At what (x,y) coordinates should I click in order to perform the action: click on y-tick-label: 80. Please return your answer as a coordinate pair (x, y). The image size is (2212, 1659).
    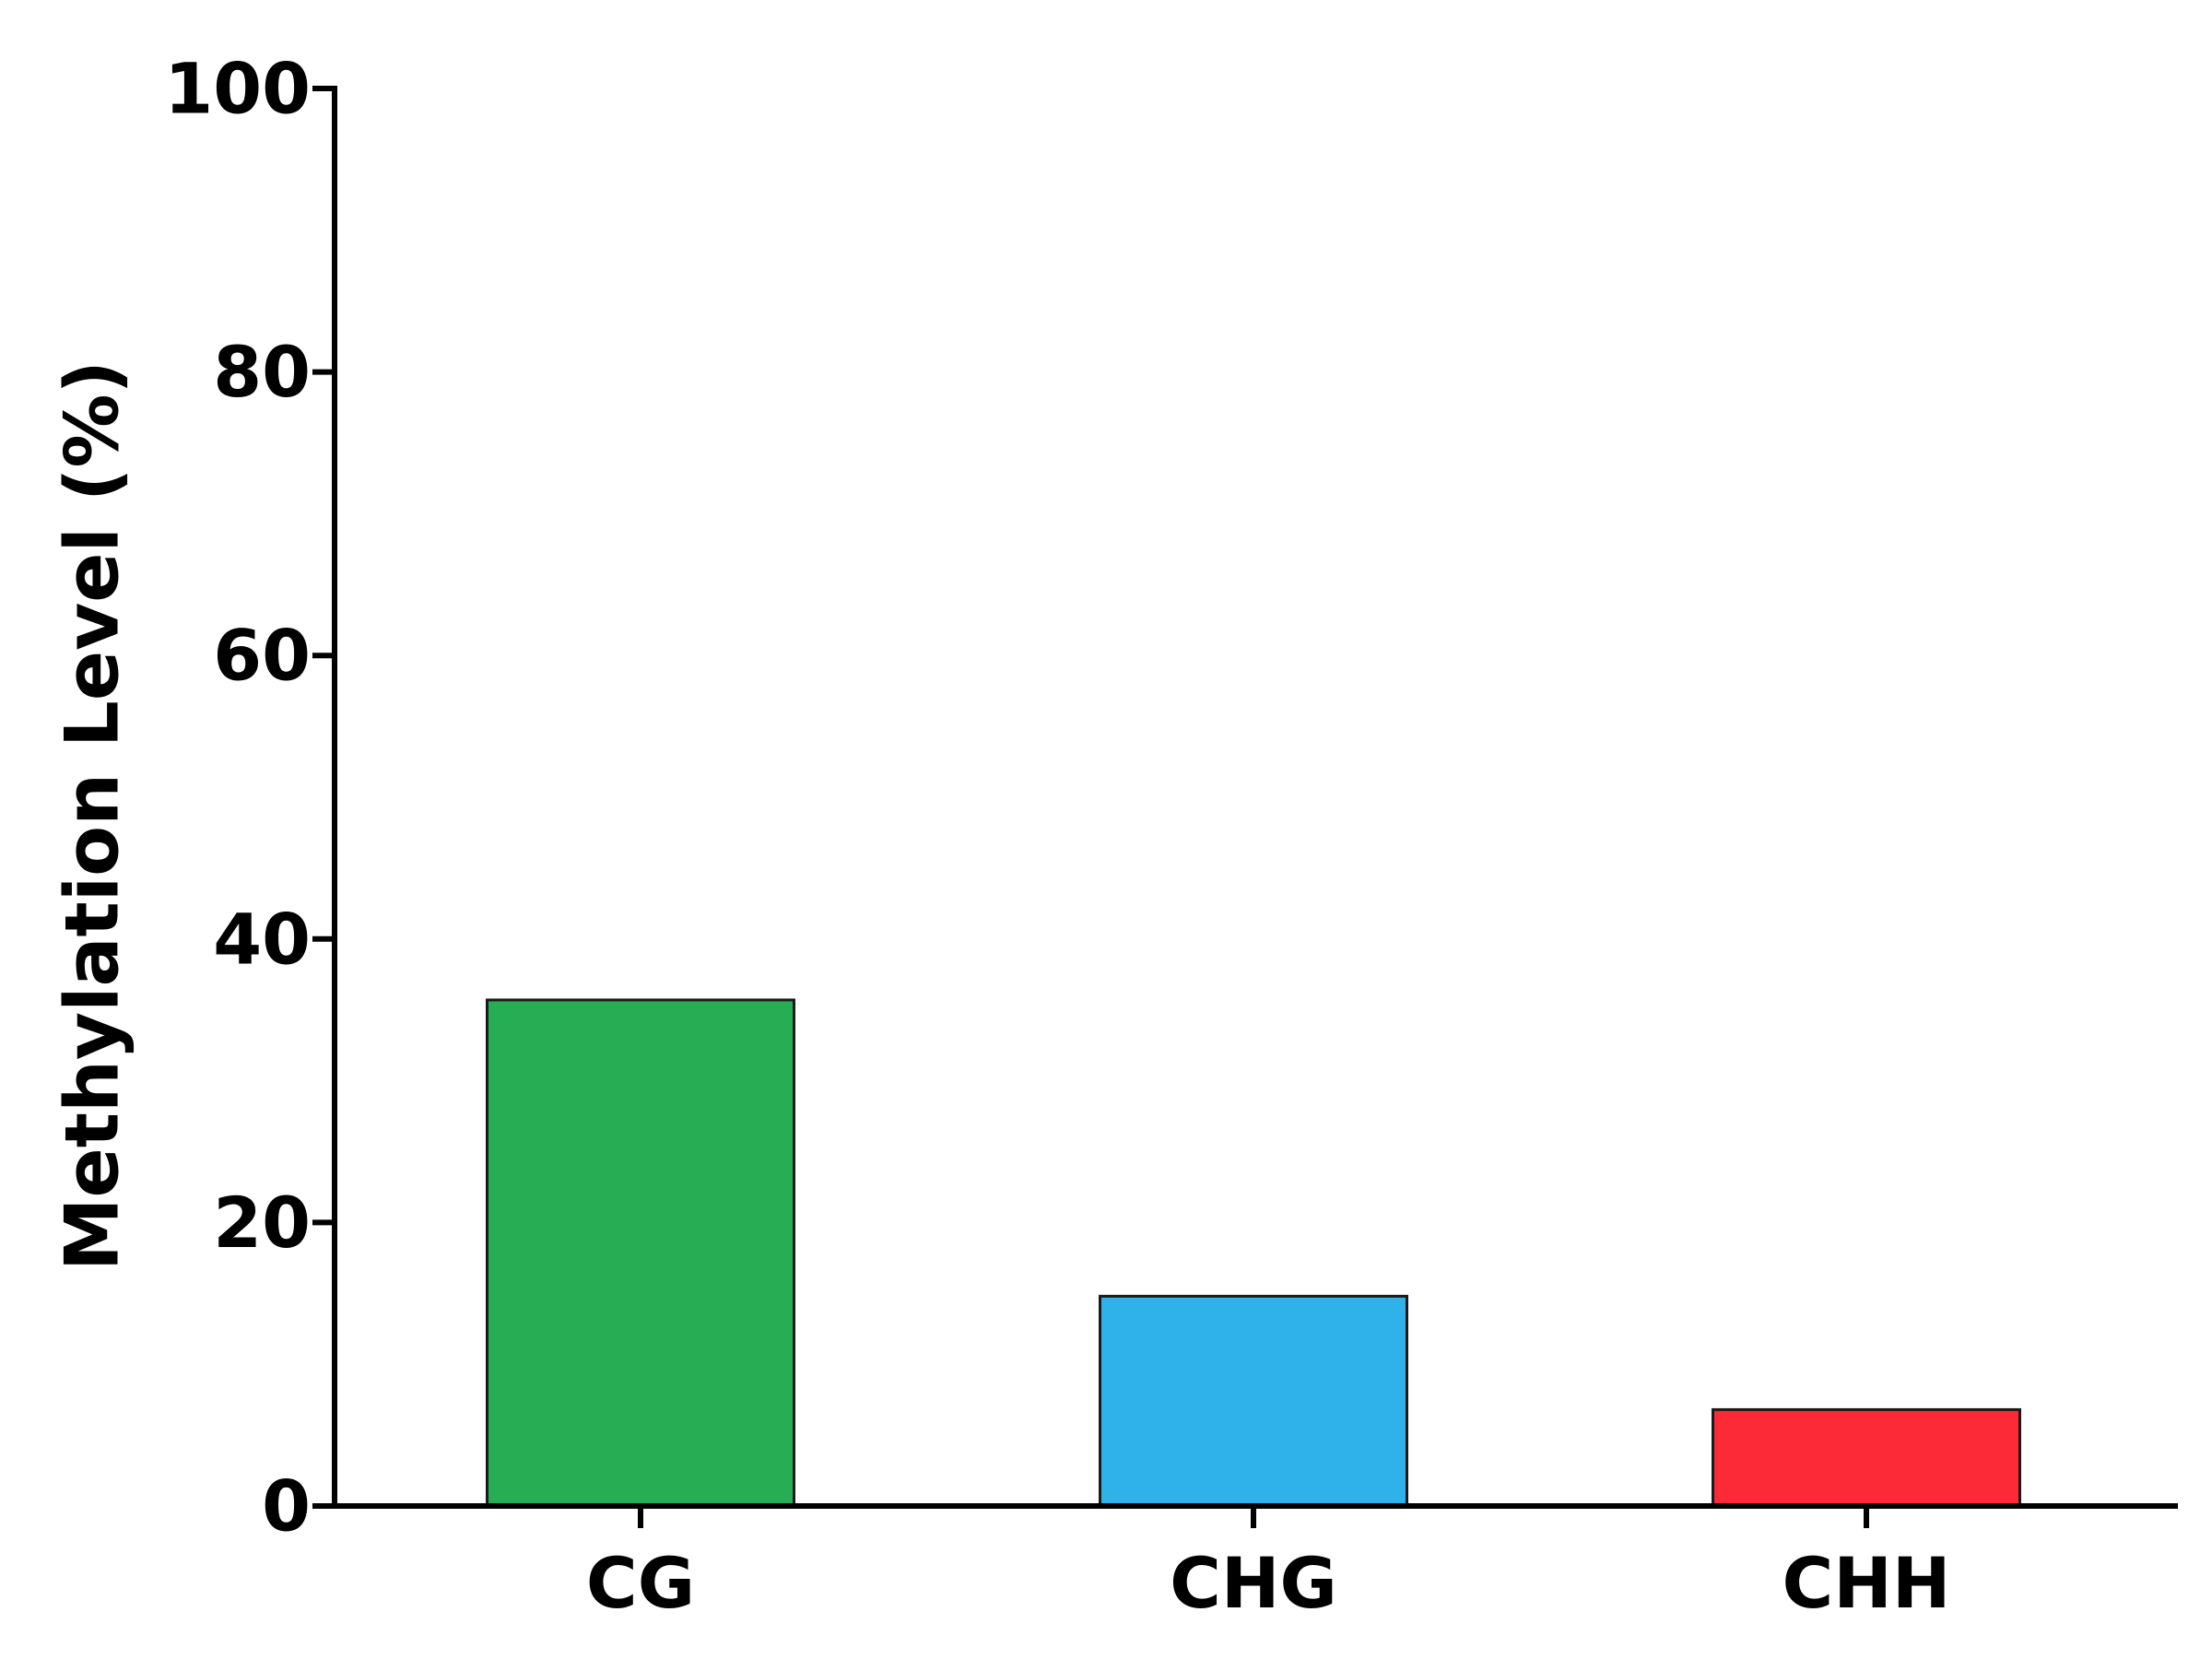
    Looking at the image, I should click on (262, 372).